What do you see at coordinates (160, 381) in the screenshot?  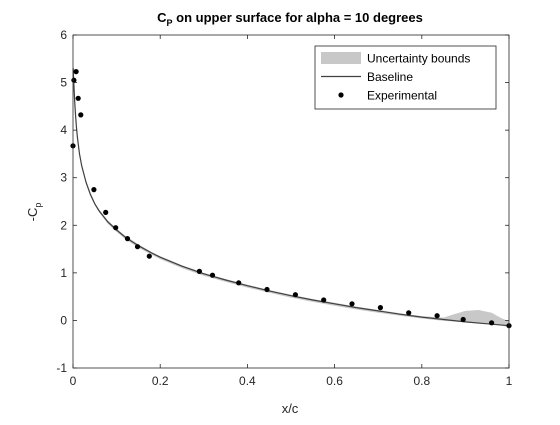 I see `x-tick-label: 0.2` at bounding box center [160, 381].